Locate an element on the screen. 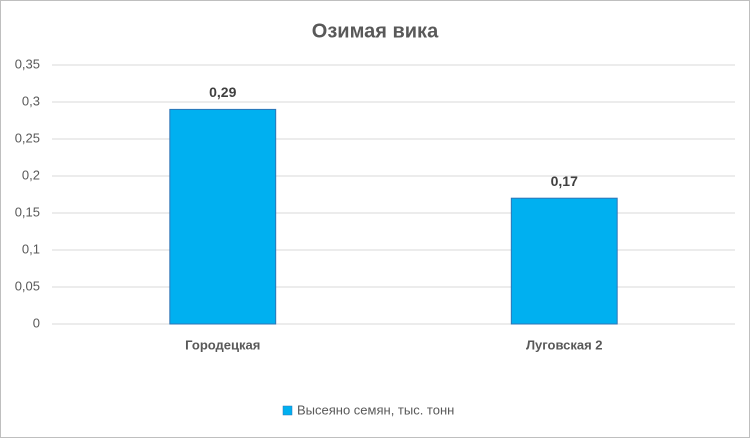  y-tick-label: 0 is located at coordinates (36, 322).